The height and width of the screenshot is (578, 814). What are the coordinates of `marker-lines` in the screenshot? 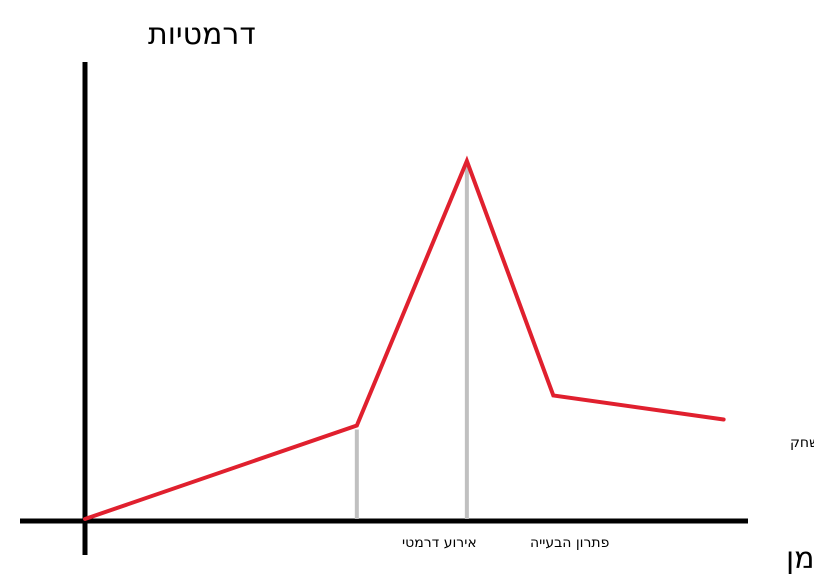 It's located at (411, 342).